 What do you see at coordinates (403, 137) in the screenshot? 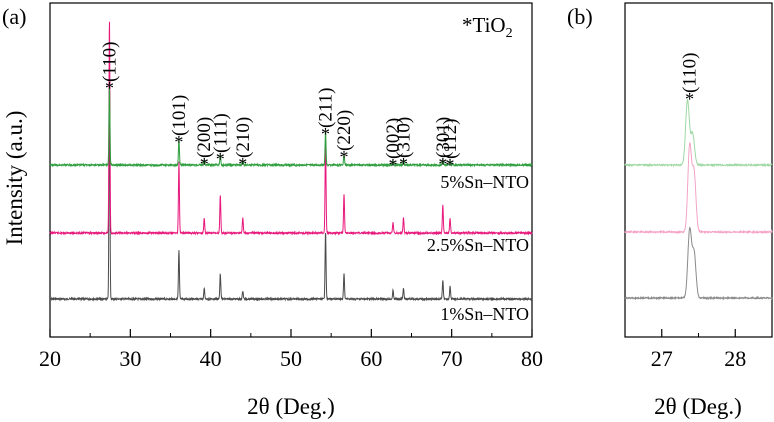
I see `peak-label: (310)` at bounding box center [403, 137].